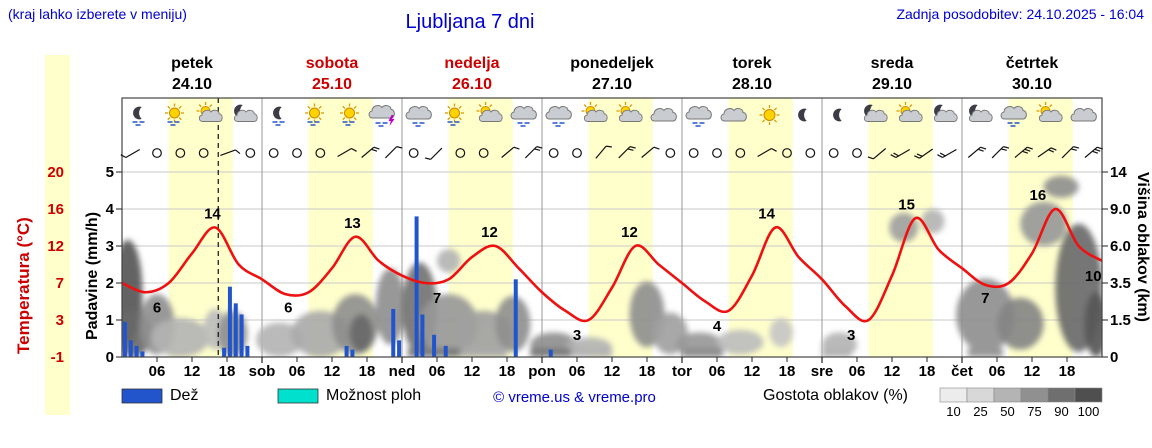 This screenshot has height=448, width=1152. I want to click on day-name: petek, so click(192, 63).